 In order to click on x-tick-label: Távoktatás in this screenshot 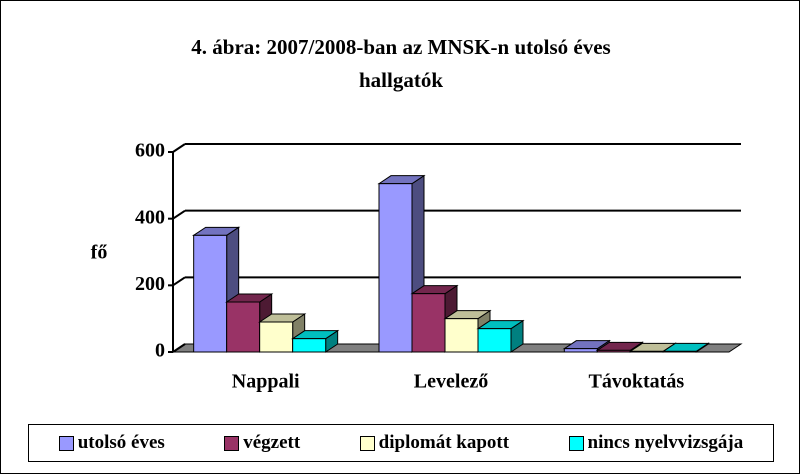, I will do `click(637, 382)`.